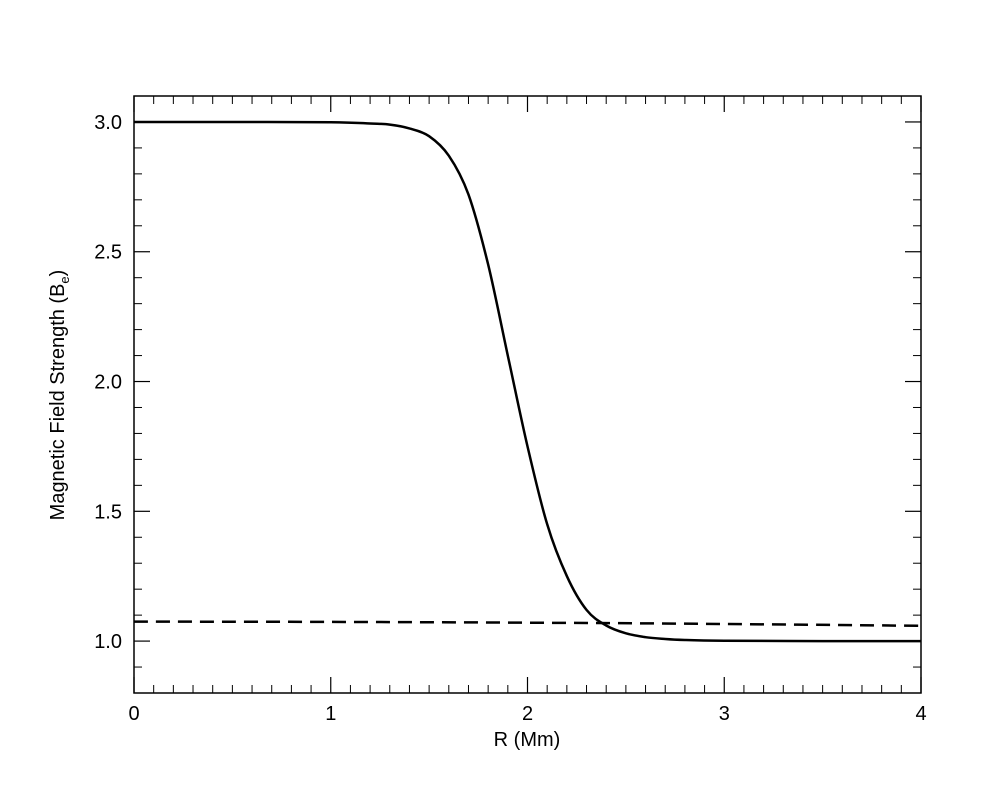 This screenshot has height=800, width=1000. What do you see at coordinates (108, 642) in the screenshot?
I see `y-tick-label: 1.0` at bounding box center [108, 642].